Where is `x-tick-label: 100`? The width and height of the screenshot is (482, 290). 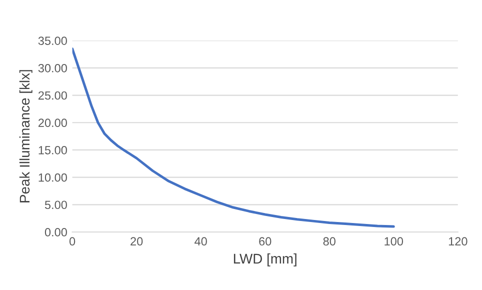
x-tick-label: 100 is located at coordinates (394, 241).